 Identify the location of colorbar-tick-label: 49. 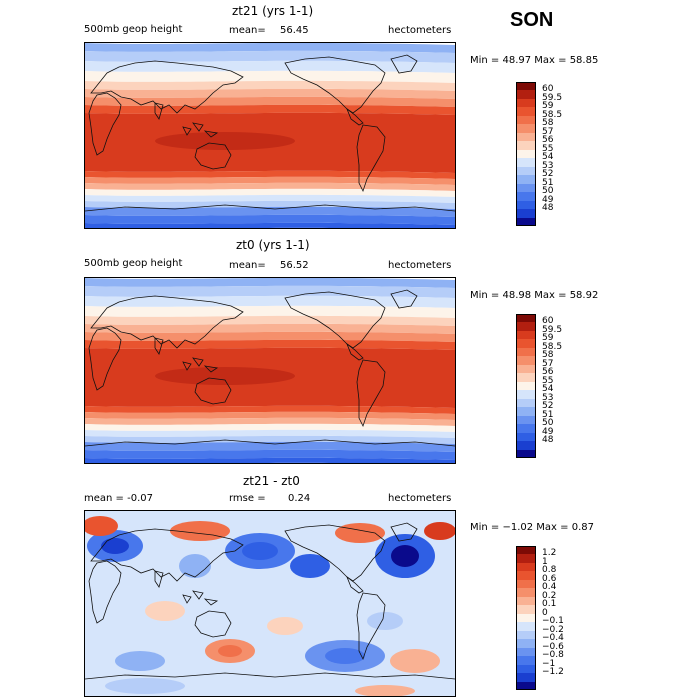
(548, 431).